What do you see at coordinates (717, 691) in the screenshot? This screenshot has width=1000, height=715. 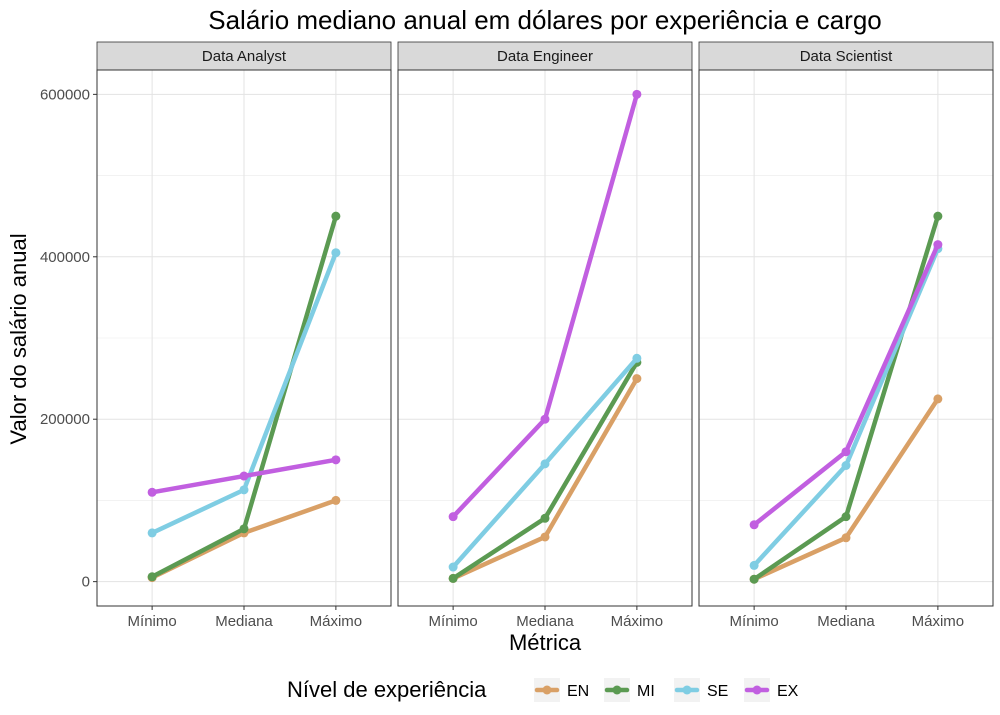 I see `legend-label: SE` at bounding box center [717, 691].